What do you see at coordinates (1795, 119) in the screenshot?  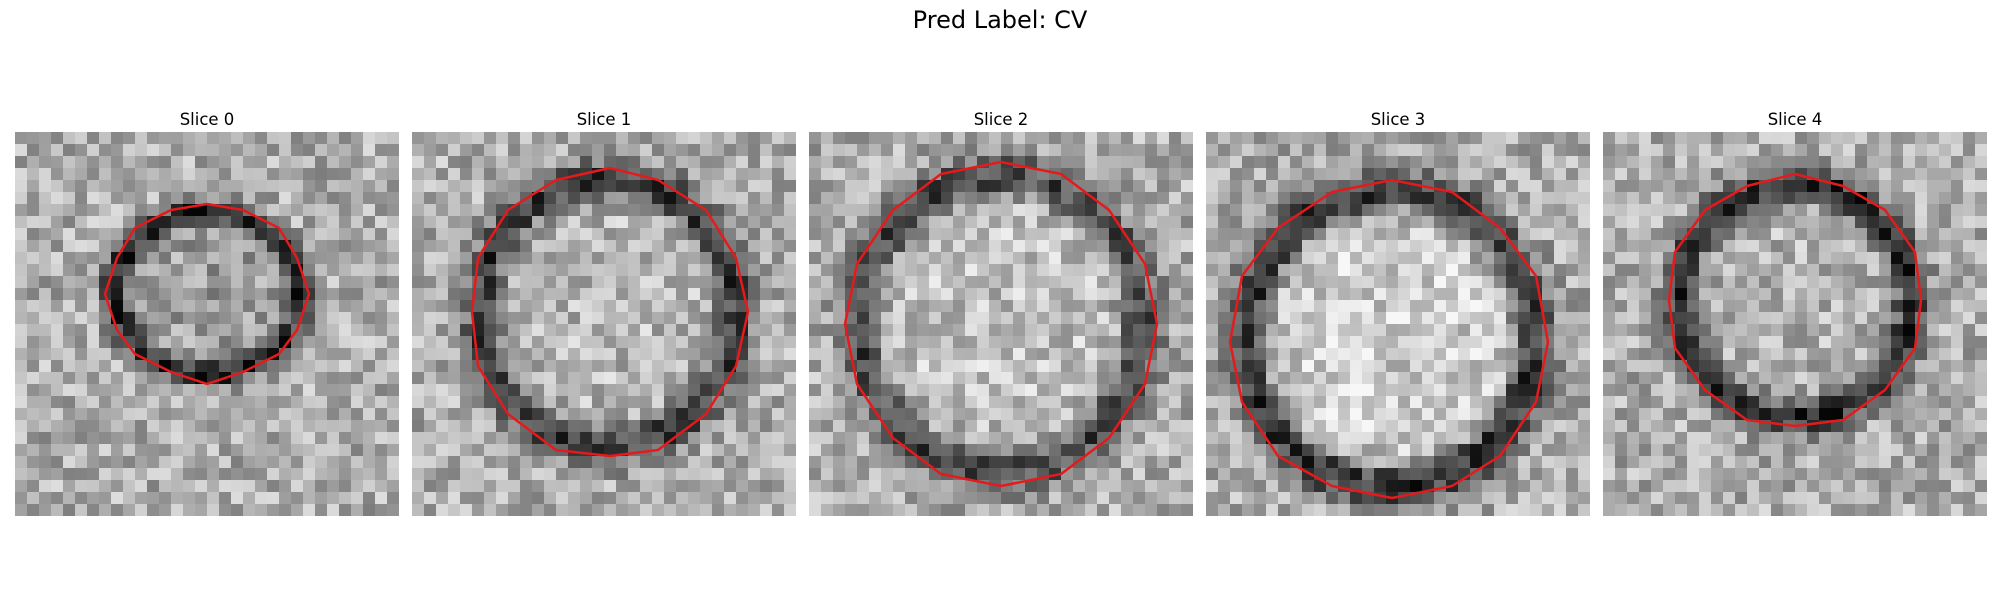 I see `slice-title-4: Slice 4` at bounding box center [1795, 119].